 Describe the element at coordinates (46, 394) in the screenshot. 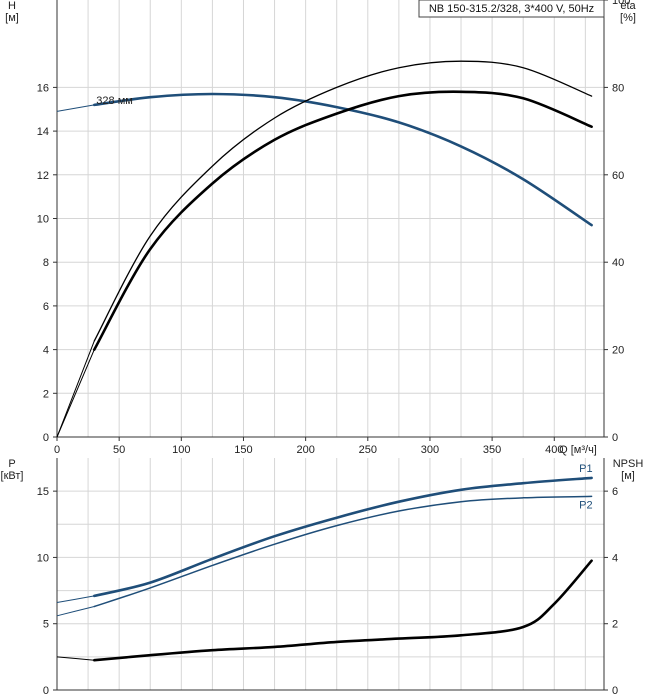

I see `left-tick-label: 2` at that location.